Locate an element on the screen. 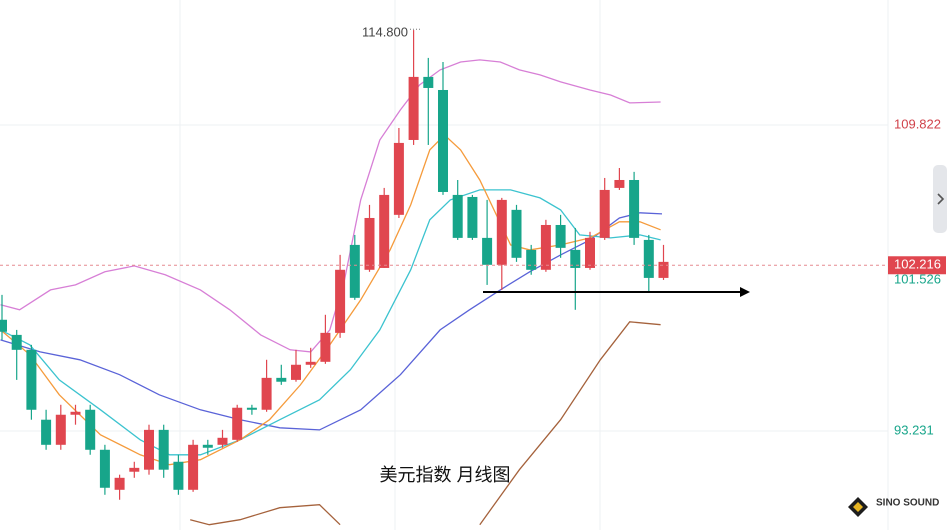  last-price-box is located at coordinates (917, 265).